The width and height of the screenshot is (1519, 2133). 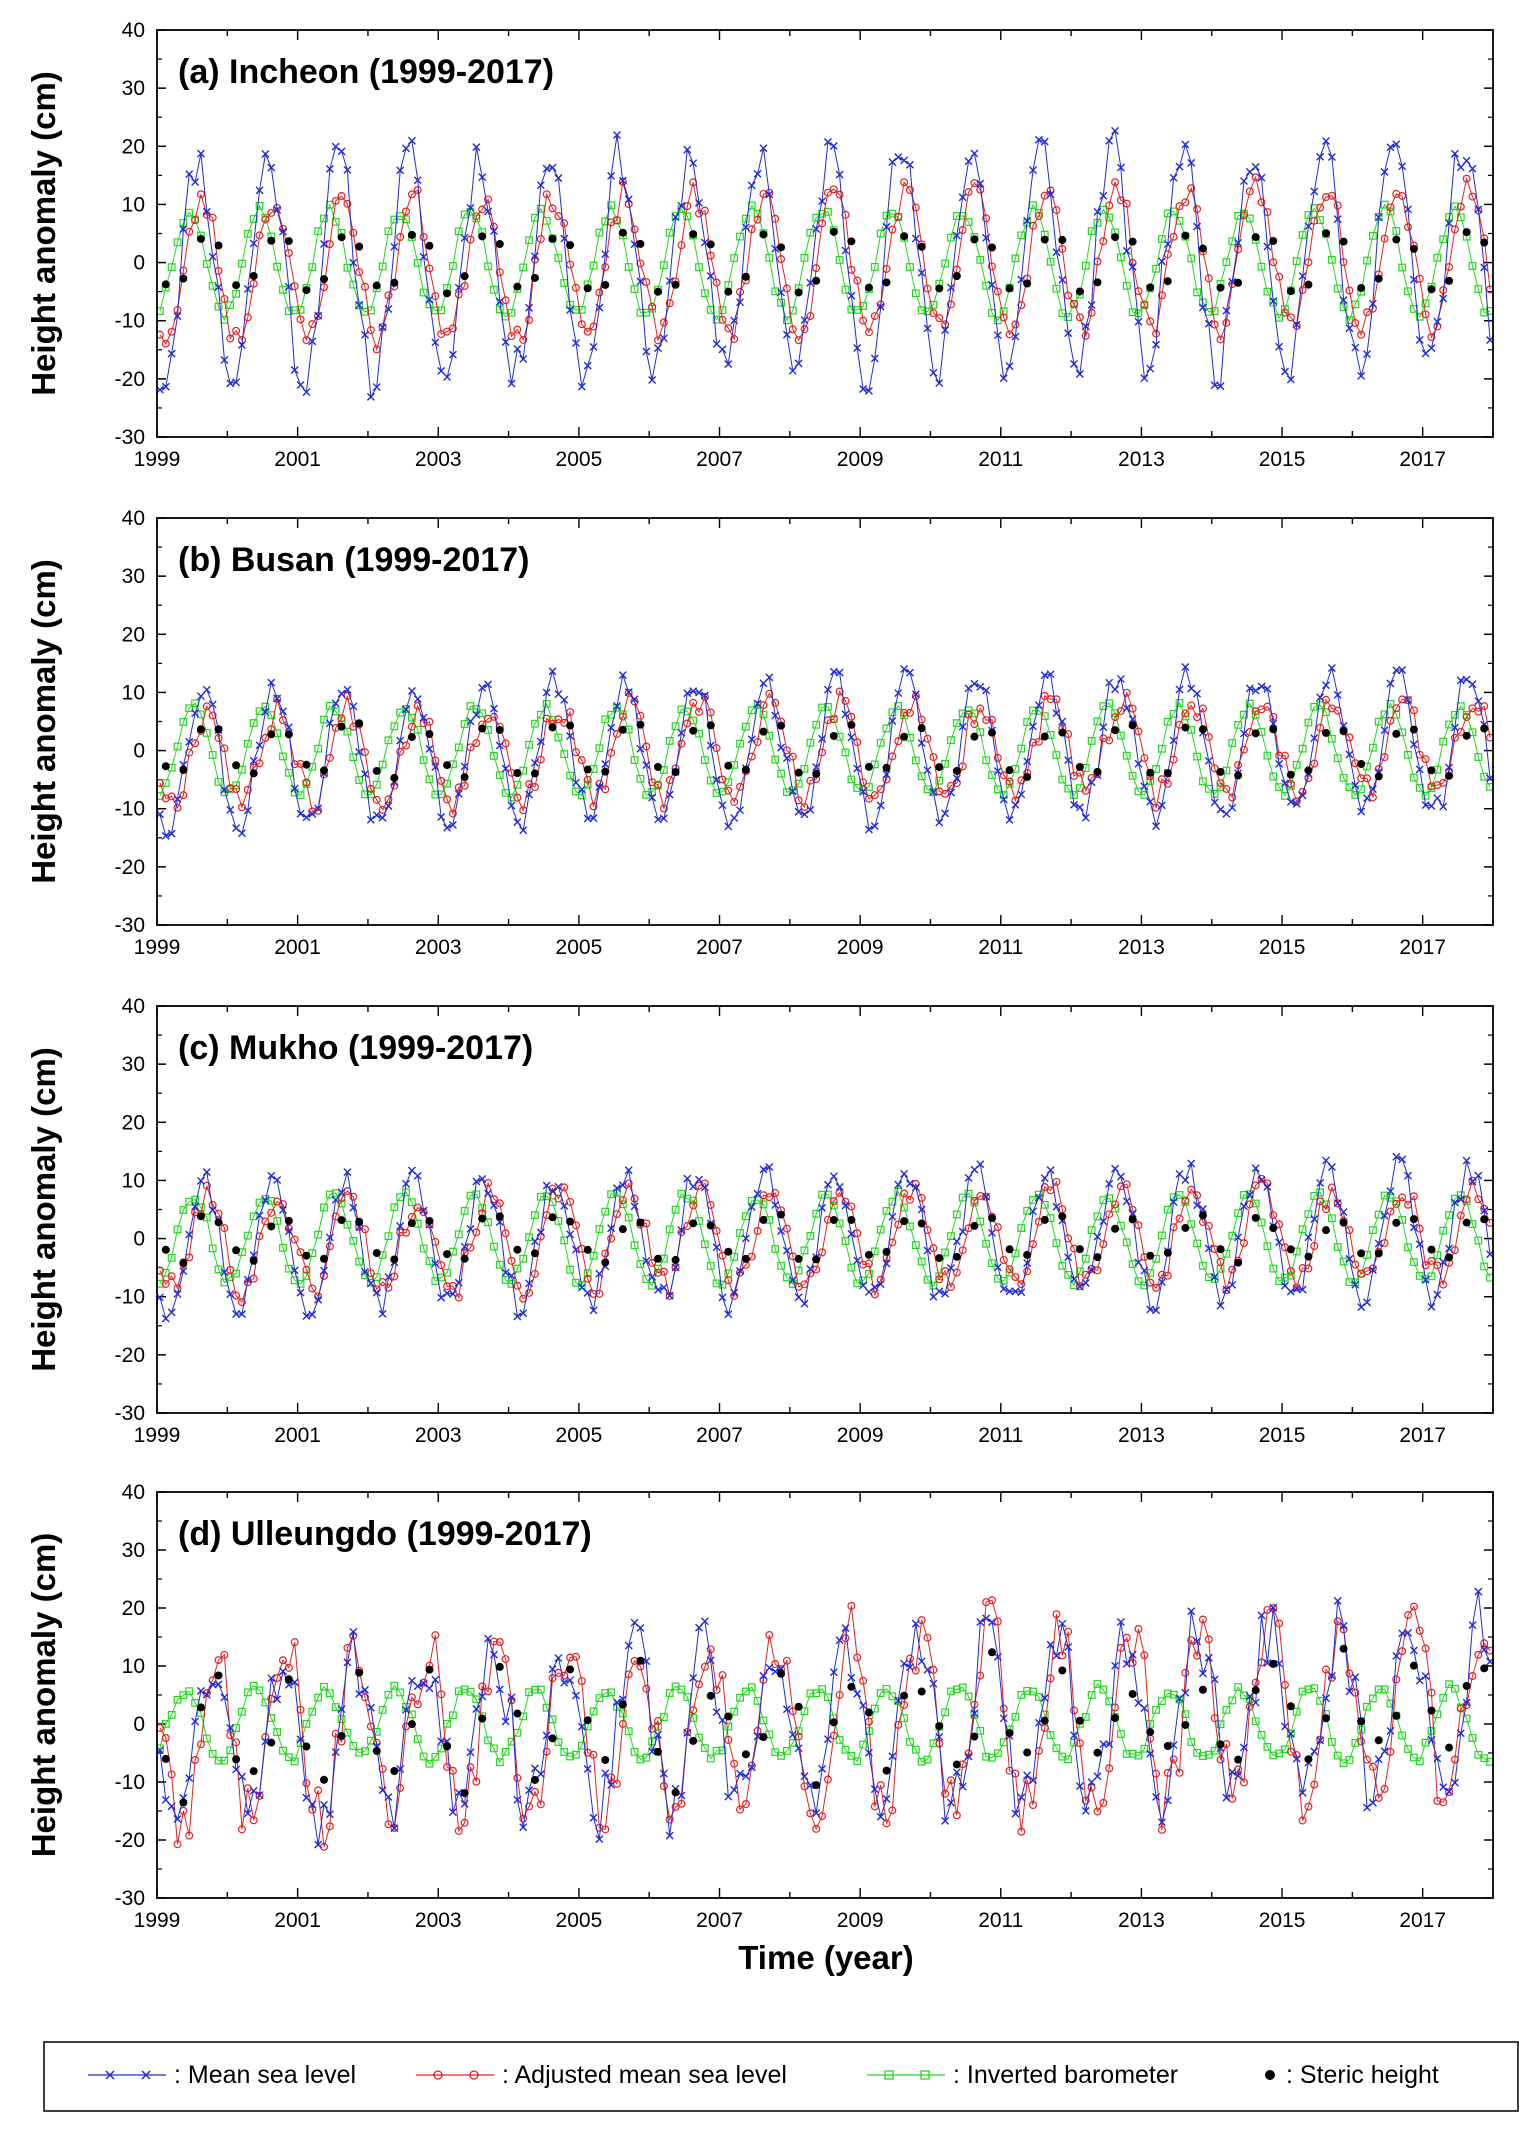 I want to click on y-axis-title: Height anomaly (cm), so click(x=43, y=1695).